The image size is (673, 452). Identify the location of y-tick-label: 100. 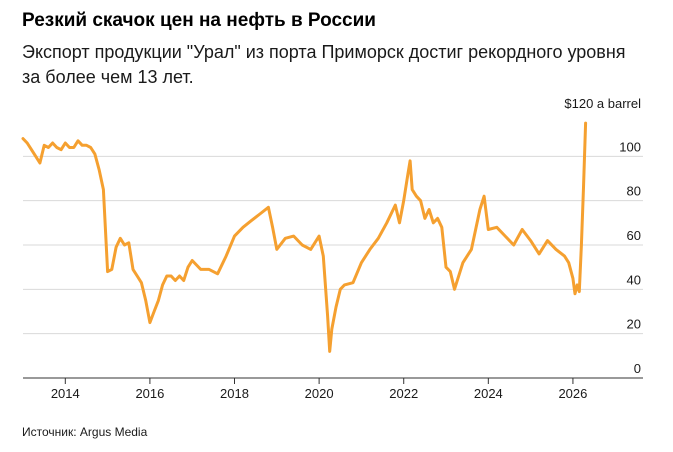
(630, 146).